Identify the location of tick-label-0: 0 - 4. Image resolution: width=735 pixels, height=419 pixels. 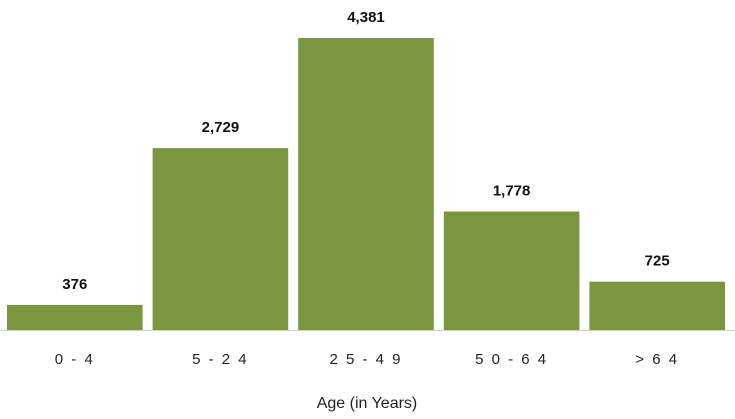
(75, 359).